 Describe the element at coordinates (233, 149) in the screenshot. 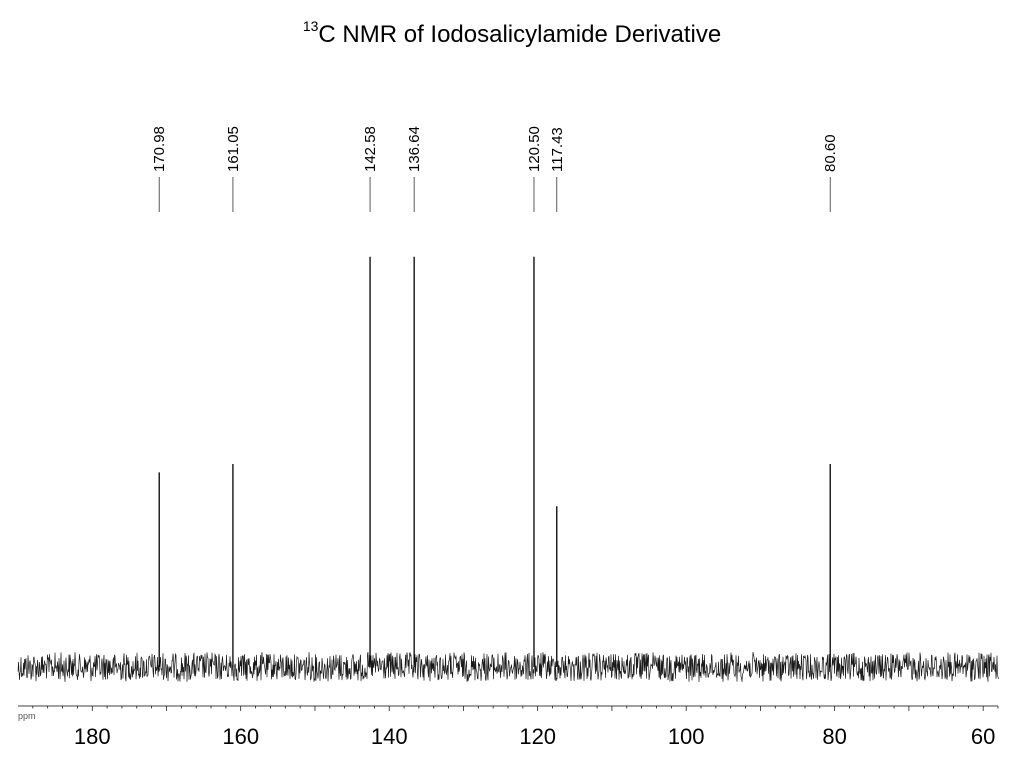

I see `peak-label-1: 161.05` at that location.